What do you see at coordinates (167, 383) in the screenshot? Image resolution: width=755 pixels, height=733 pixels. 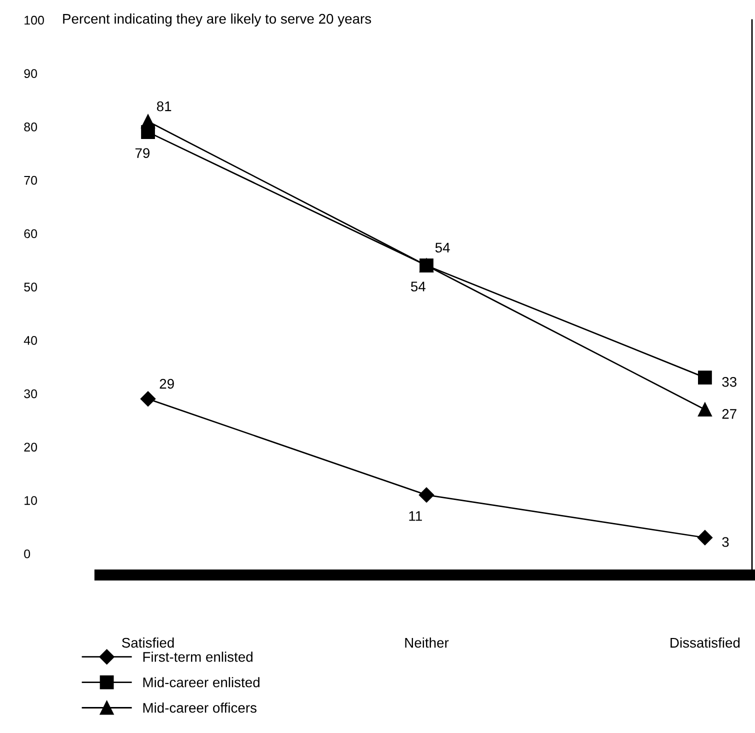 I see `data-label: 29` at bounding box center [167, 383].